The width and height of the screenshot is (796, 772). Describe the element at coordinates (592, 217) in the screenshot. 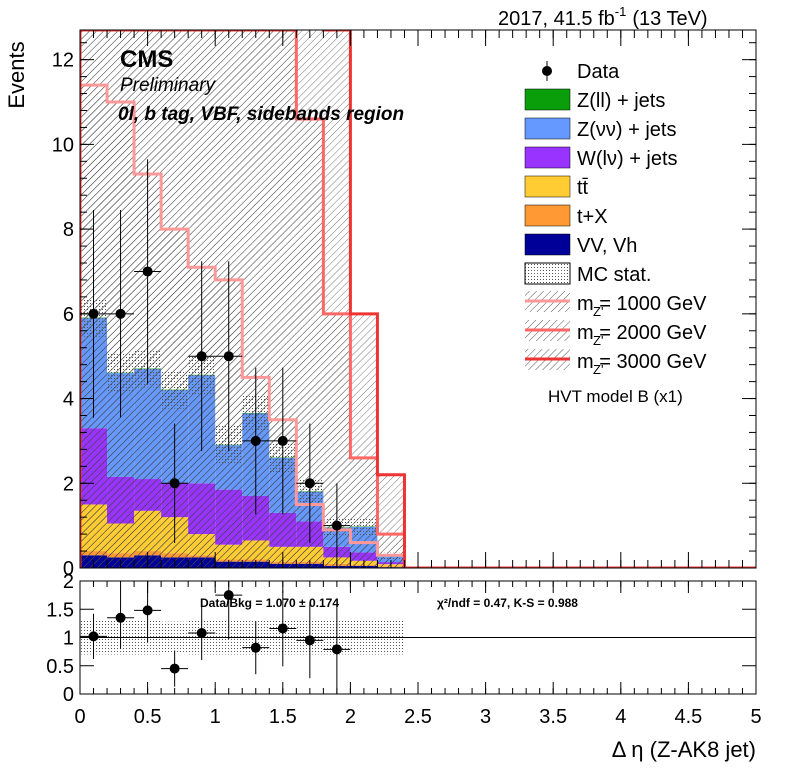

I see `legend-tx: t+X` at that location.